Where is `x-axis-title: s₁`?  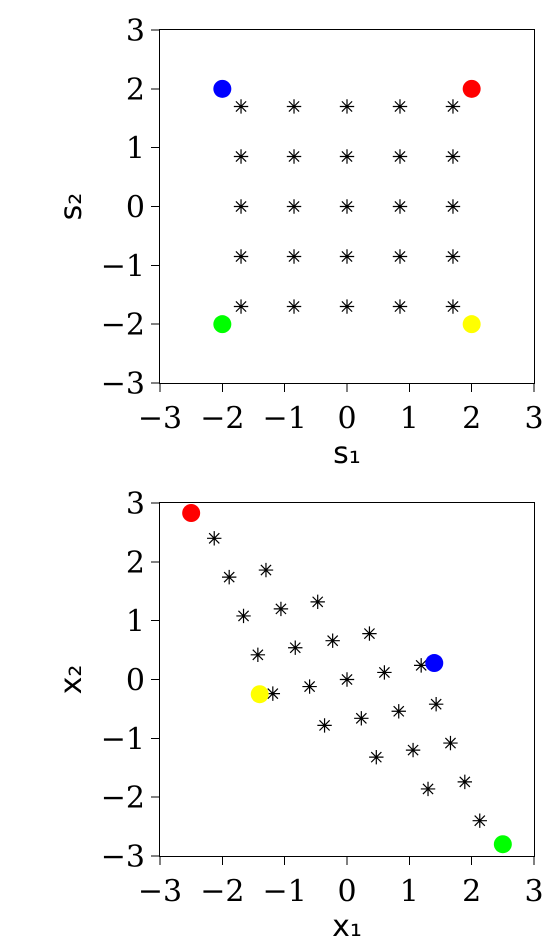 x-axis-title: s₁ is located at coordinates (347, 453).